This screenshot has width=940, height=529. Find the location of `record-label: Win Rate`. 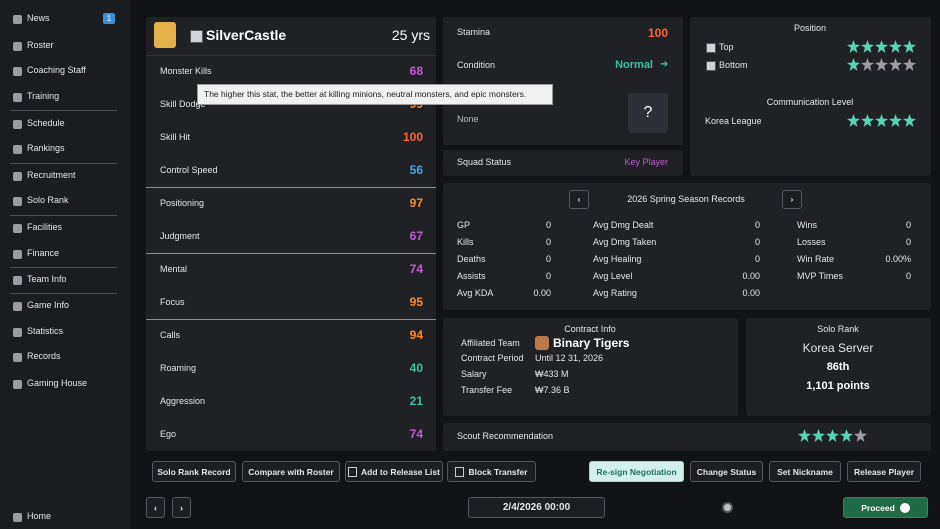

record-label: Win Rate is located at coordinates (816, 259).